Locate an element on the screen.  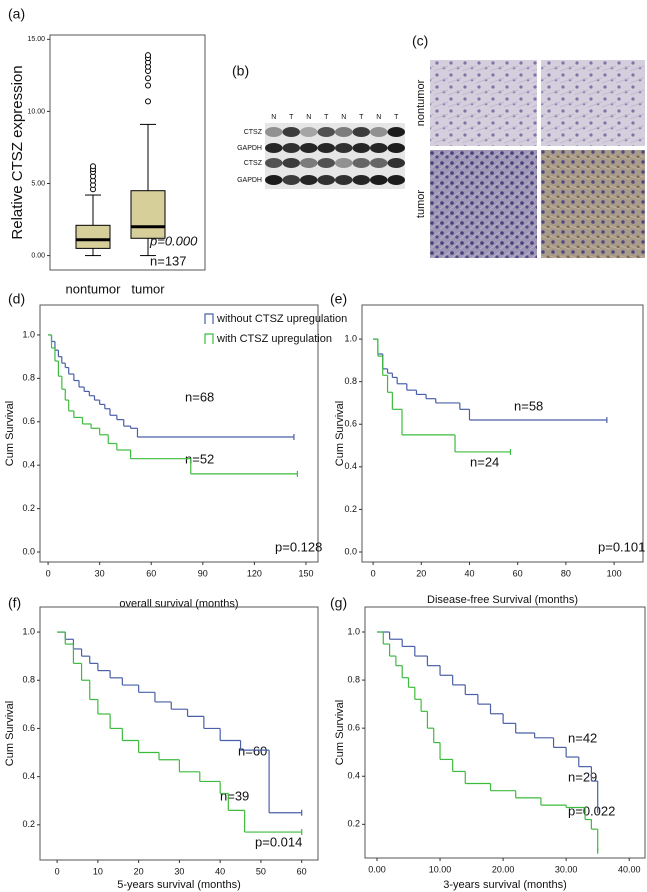
x-tick-label: 30.00 is located at coordinates (566, 869).